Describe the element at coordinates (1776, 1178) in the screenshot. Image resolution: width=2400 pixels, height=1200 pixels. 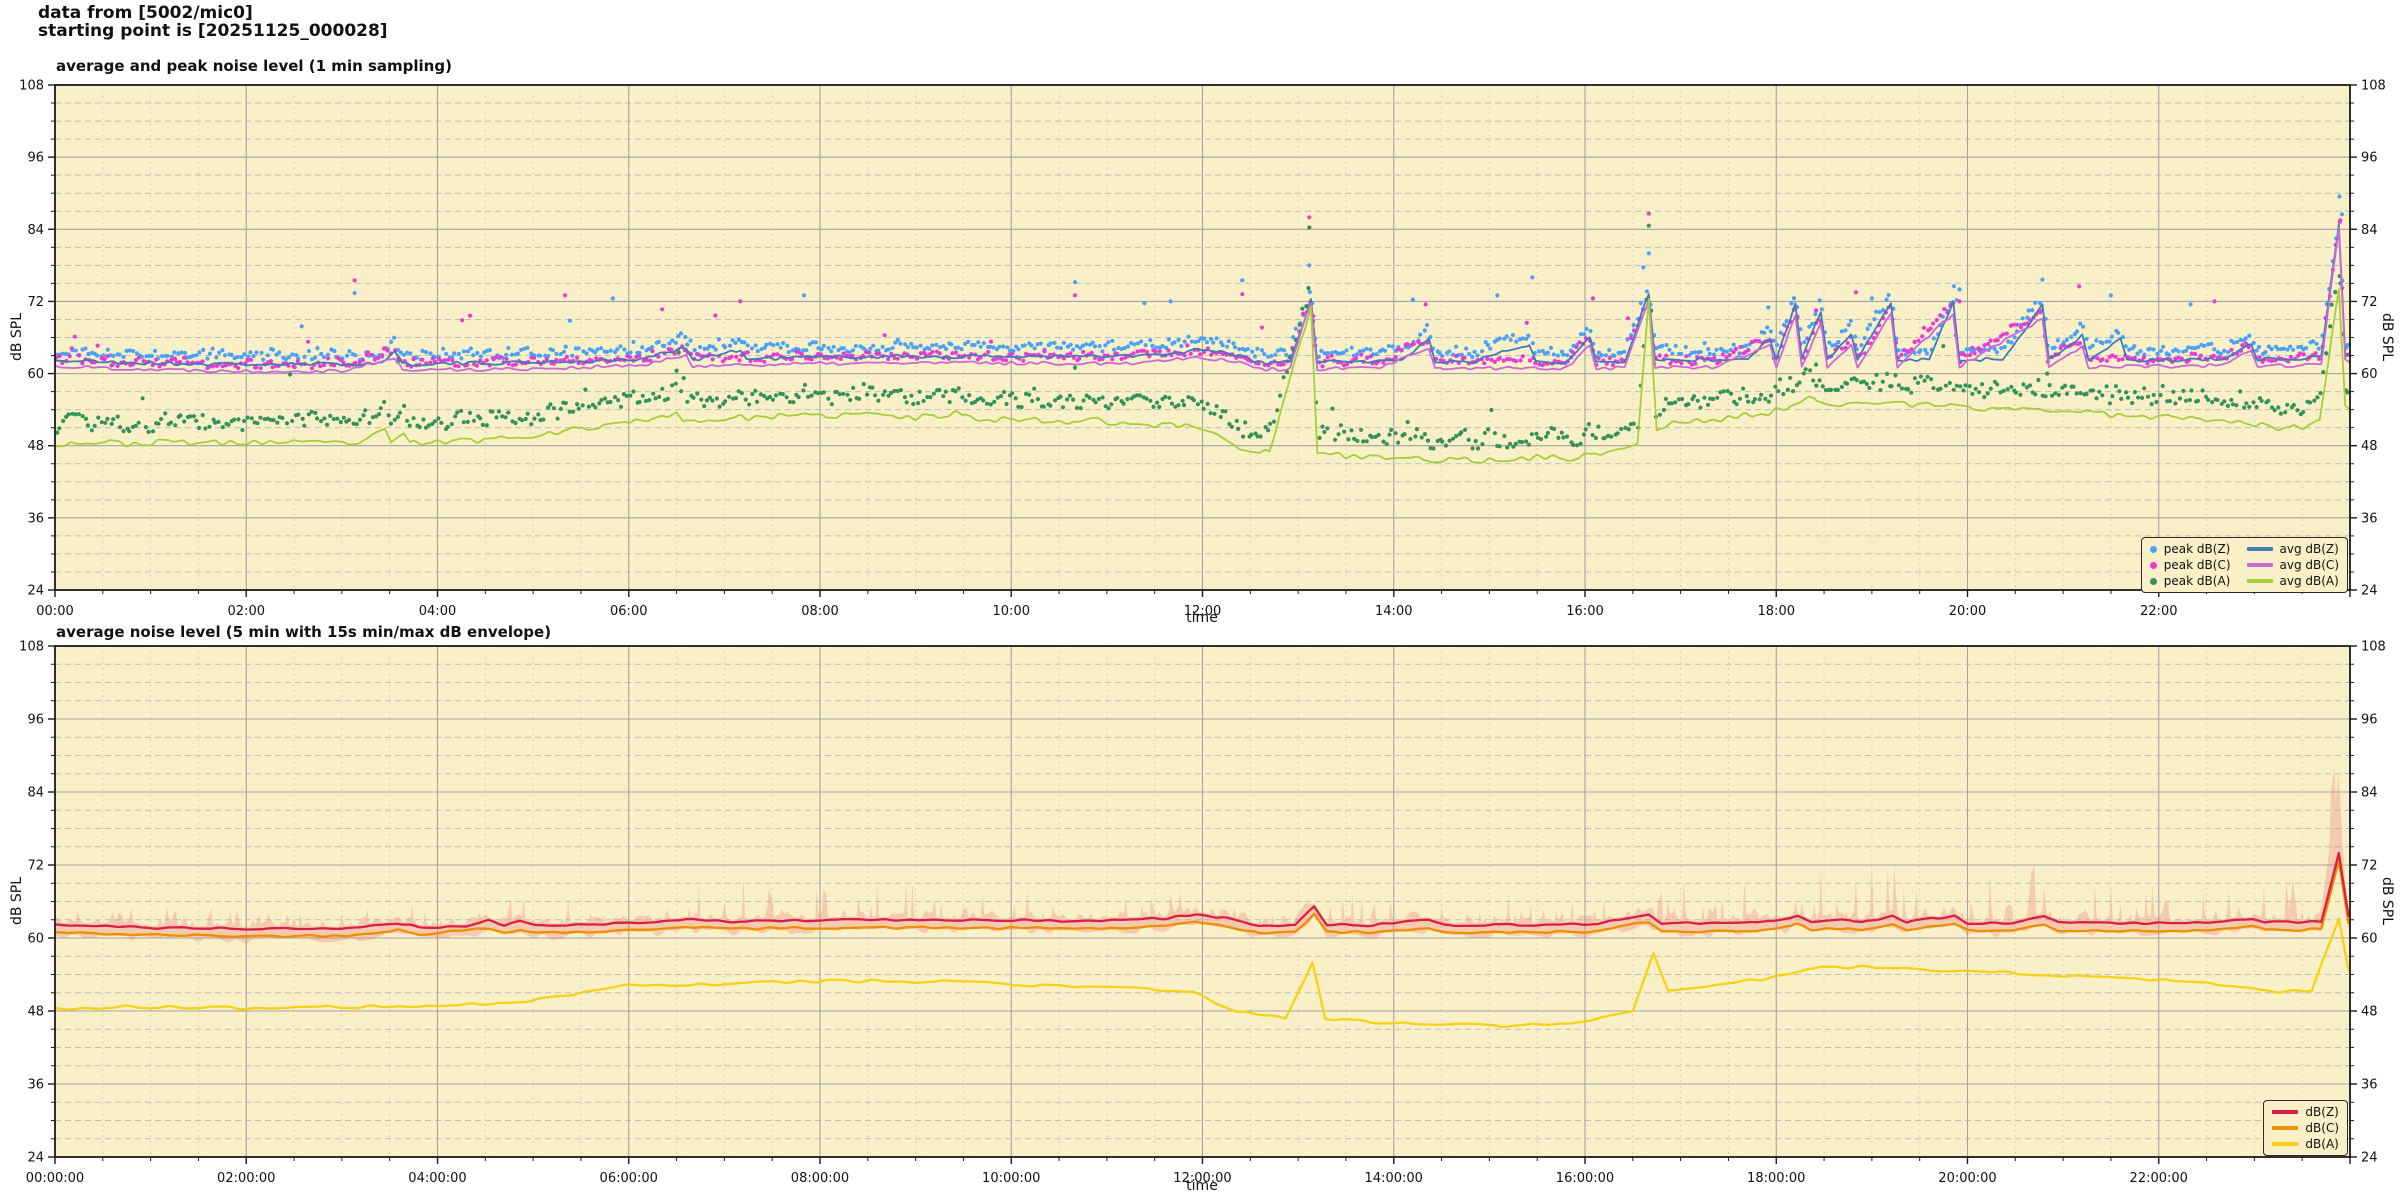
I see `xtick-label: 18:00:00` at that location.